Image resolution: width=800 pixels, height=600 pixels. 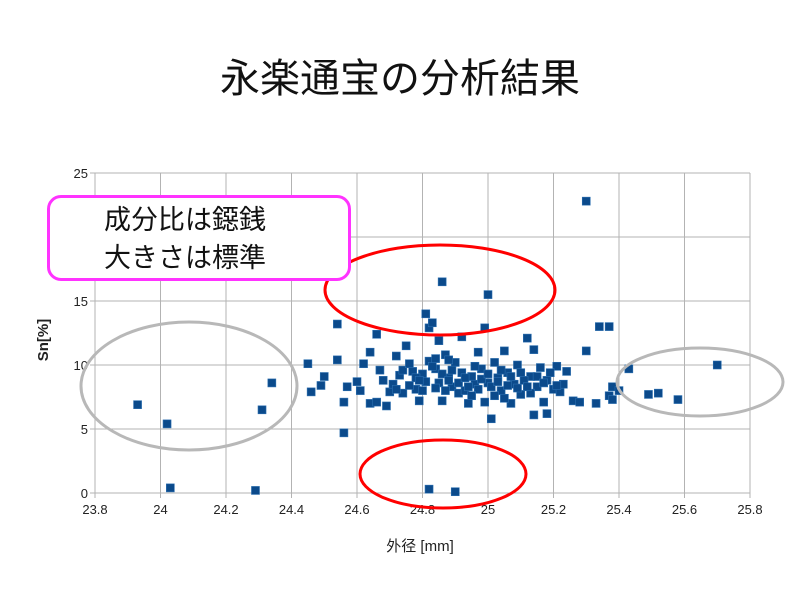 I want to click on x-tick-label: 24, so click(x=160, y=509).